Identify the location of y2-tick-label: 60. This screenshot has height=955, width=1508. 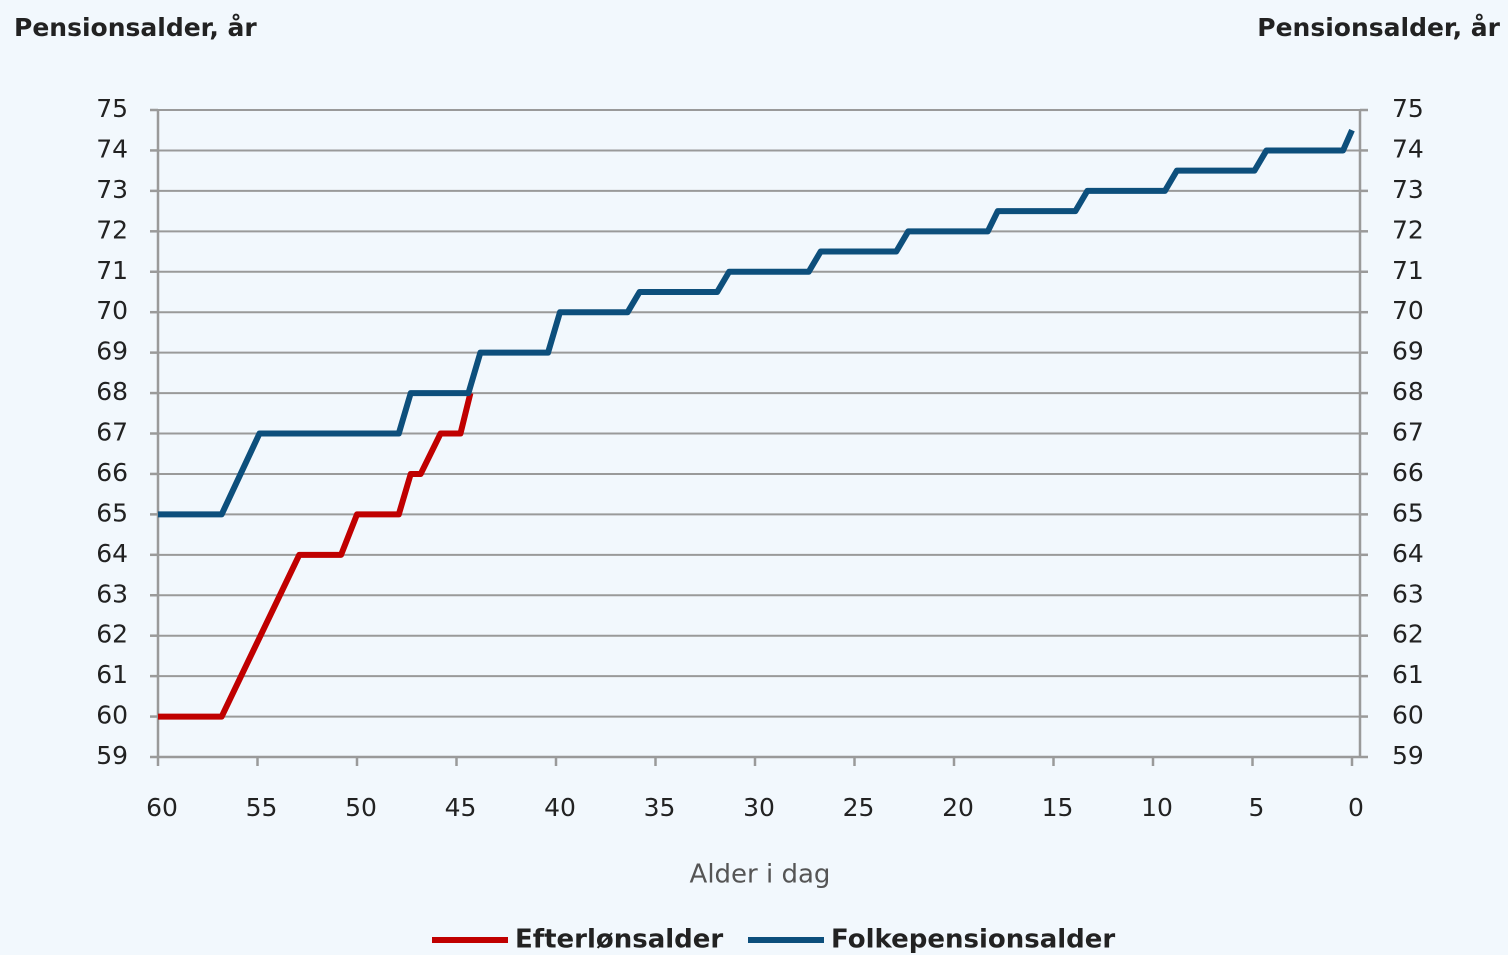
(1408, 715).